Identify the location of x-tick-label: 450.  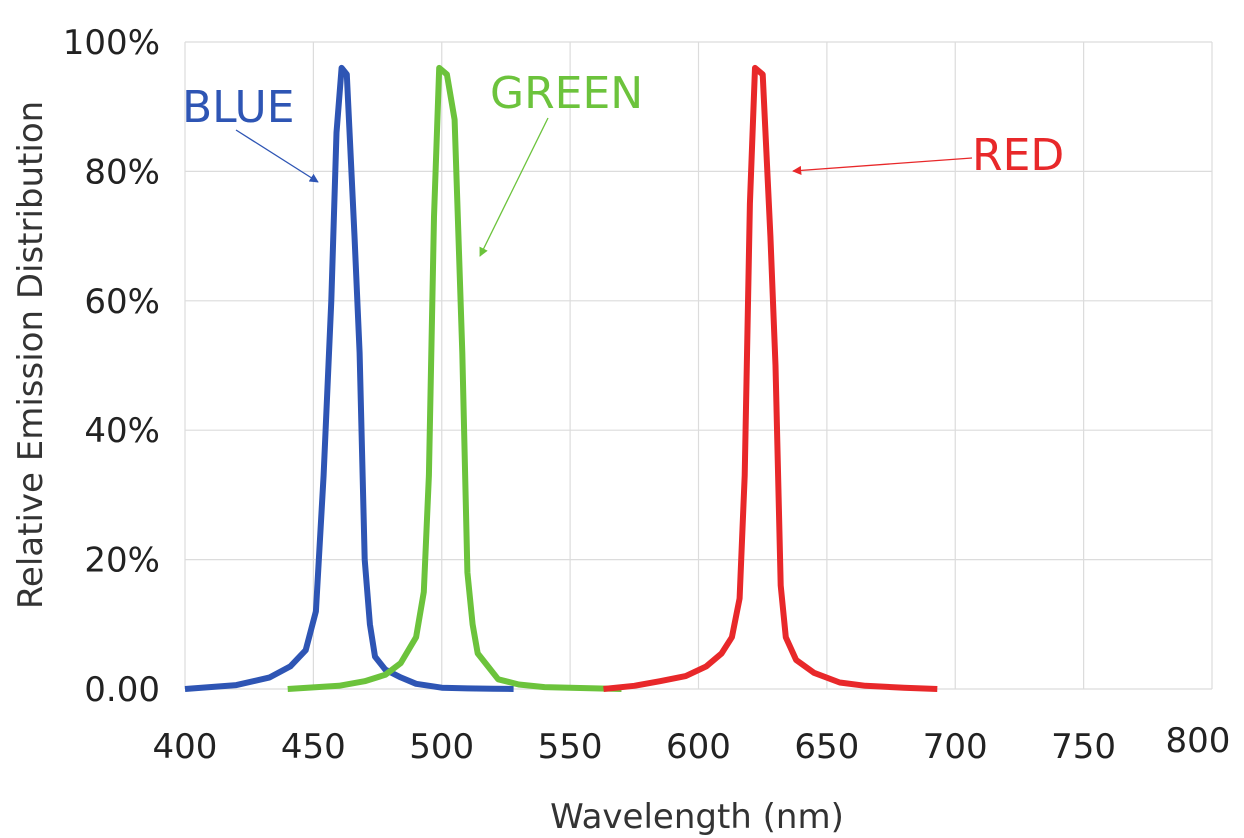
(313, 747).